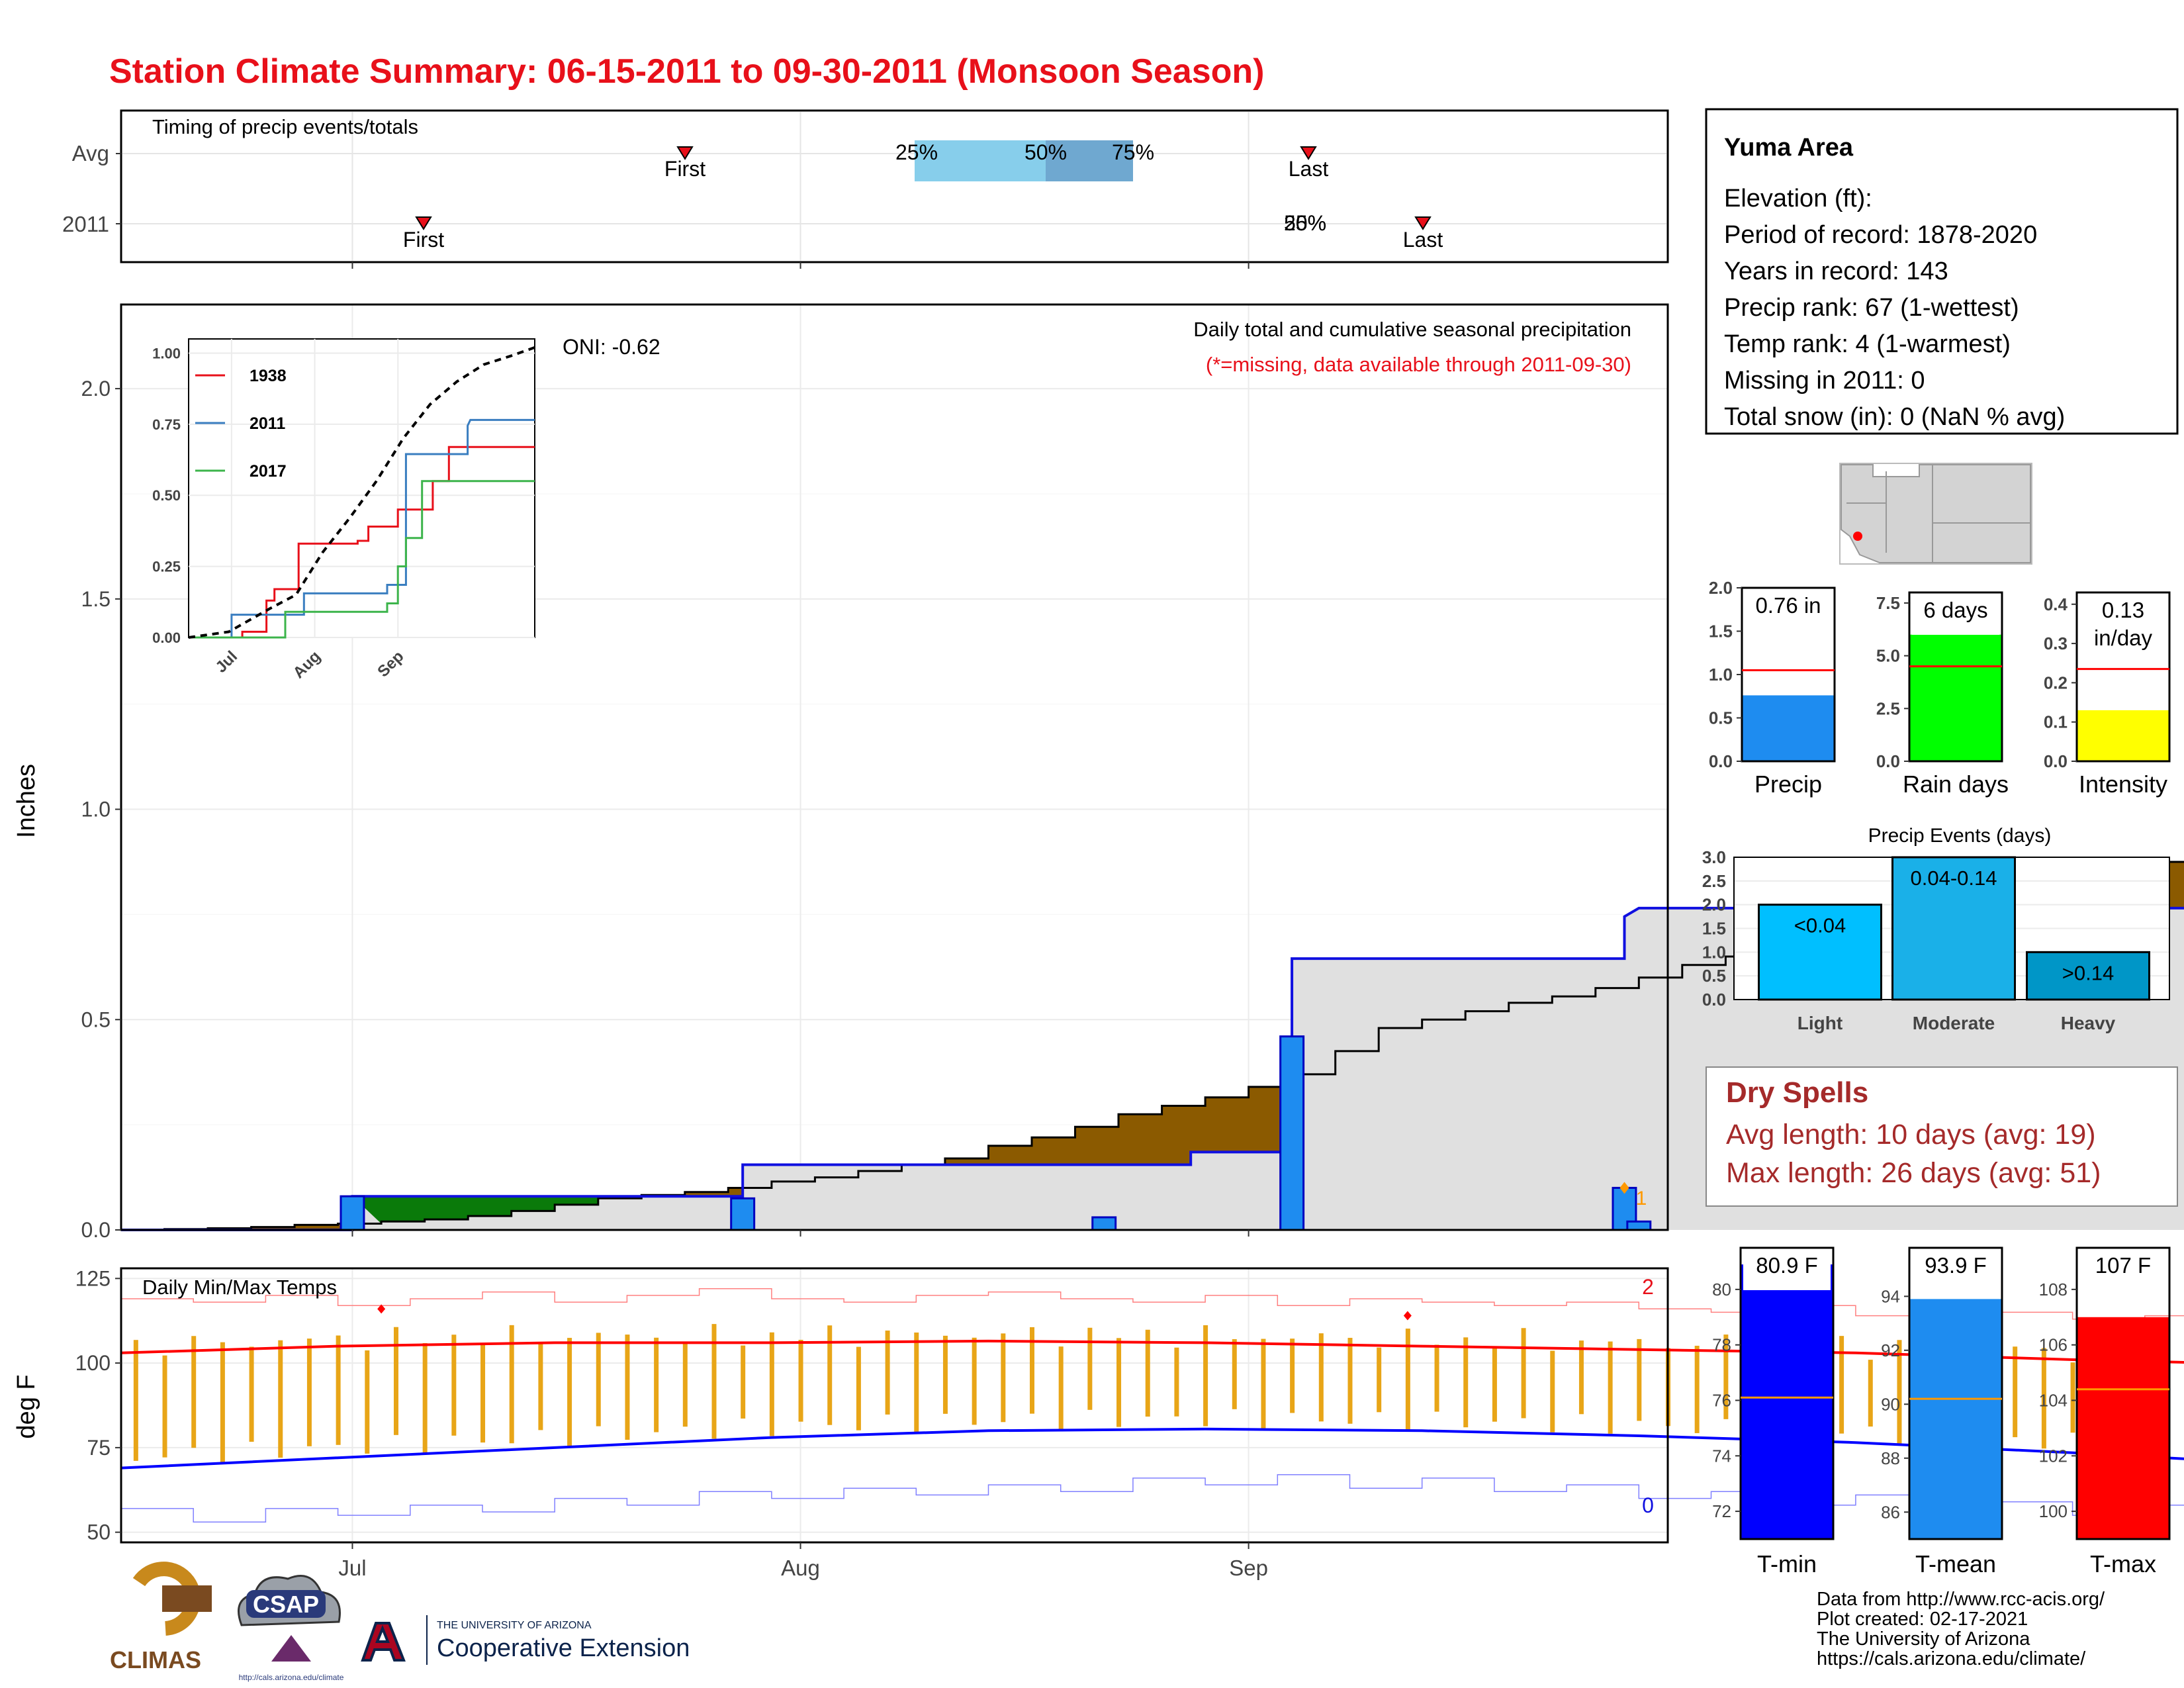 The image size is (2184, 1688). I want to click on avg-first-label: First, so click(684, 169).